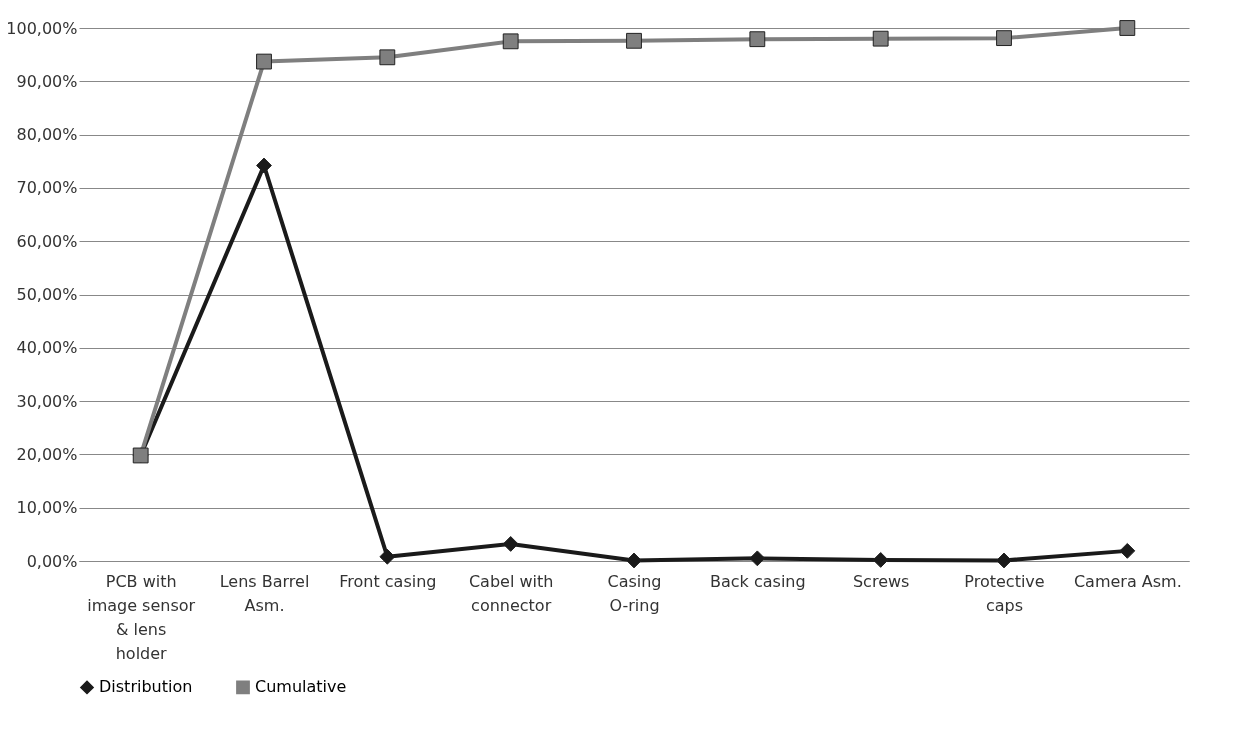 The height and width of the screenshot is (755, 1236). What do you see at coordinates (301, 687) in the screenshot?
I see `legend-label: Cumulative` at bounding box center [301, 687].